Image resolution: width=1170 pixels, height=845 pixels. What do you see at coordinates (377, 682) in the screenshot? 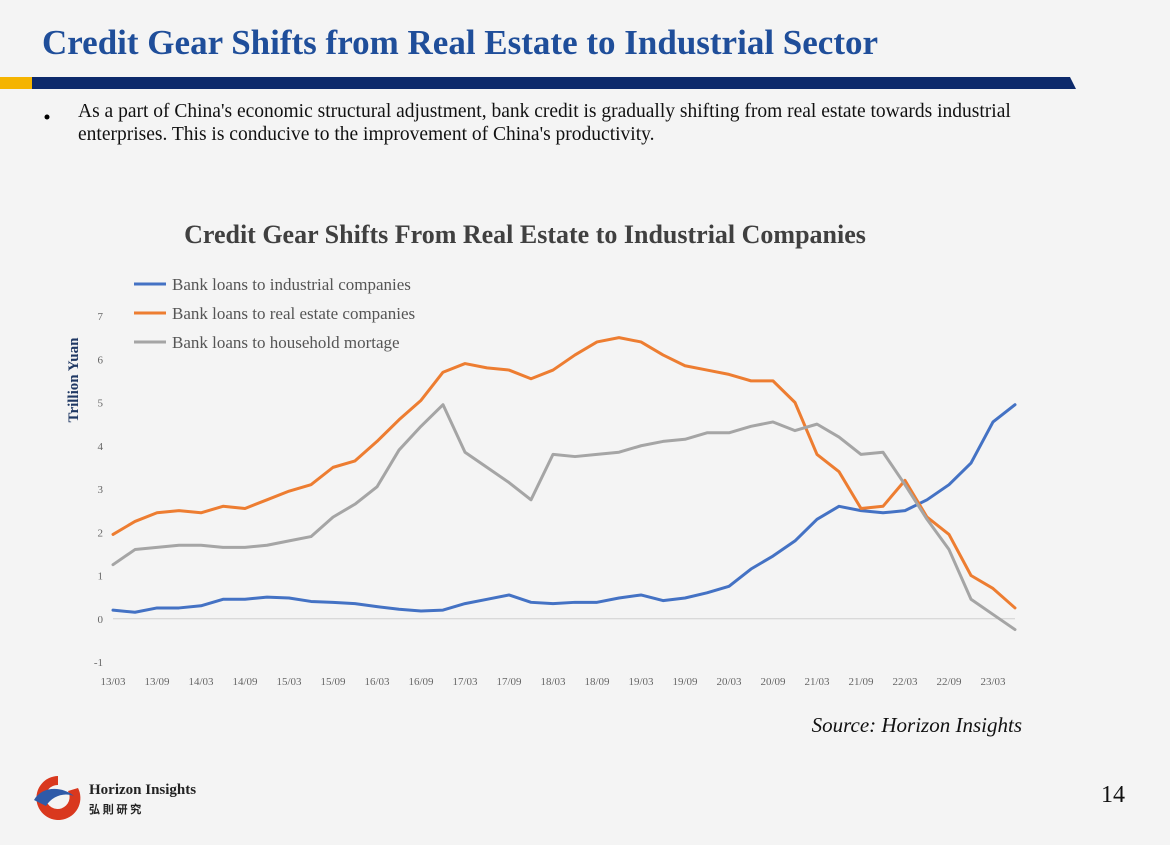
I see `x-tick-label: 16/03` at bounding box center [377, 682].